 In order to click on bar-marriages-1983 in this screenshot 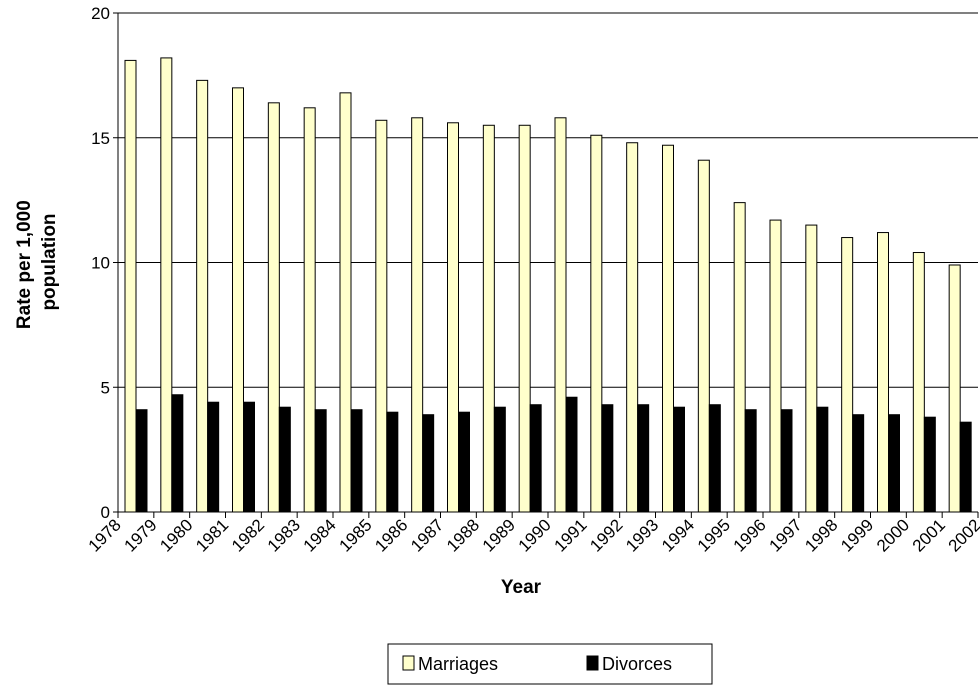, I will do `click(309, 310)`.